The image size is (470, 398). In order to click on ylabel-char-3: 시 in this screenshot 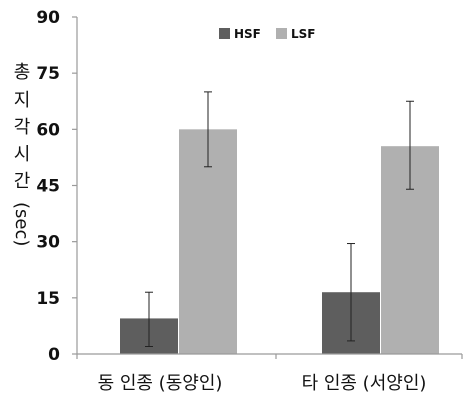, I will do `click(22, 154)`.